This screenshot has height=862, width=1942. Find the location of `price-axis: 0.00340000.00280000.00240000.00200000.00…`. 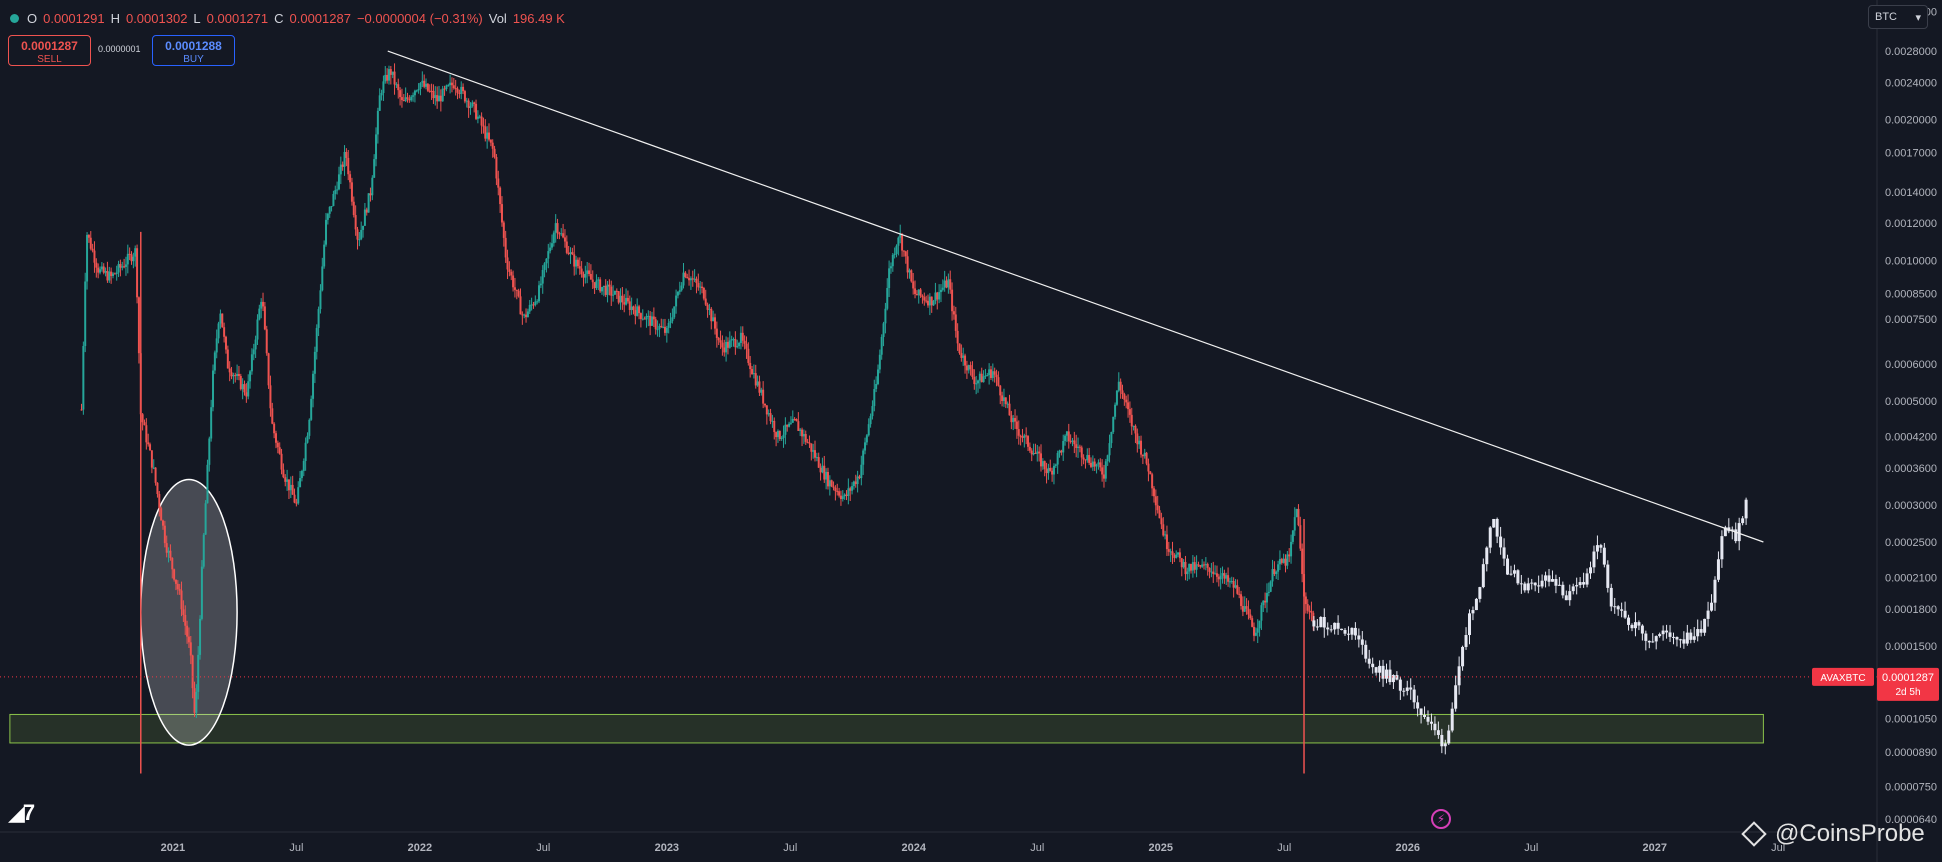

price-axis: 0.00340000.00280000.00240000.00200000.00… is located at coordinates (1906, 431).